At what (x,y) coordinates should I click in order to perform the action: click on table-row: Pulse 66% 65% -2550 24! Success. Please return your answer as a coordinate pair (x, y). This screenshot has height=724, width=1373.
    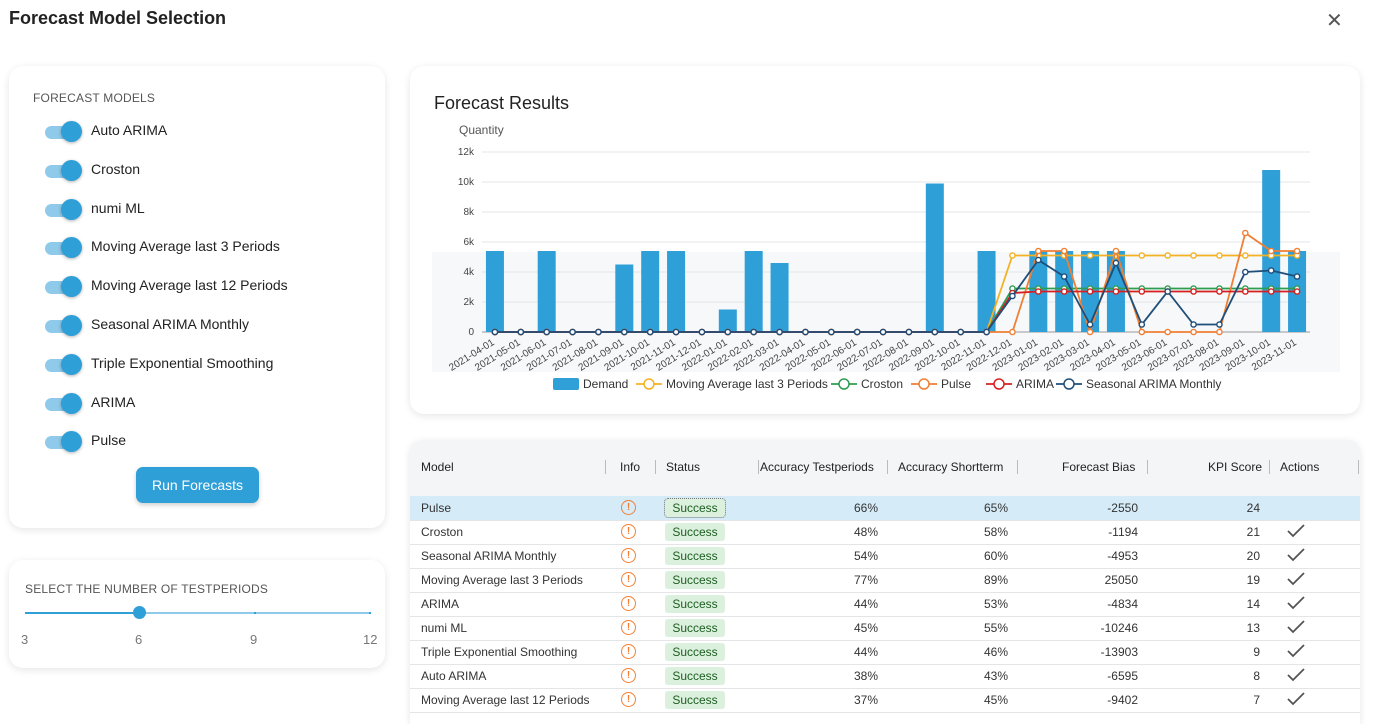
    Looking at the image, I should click on (885, 508).